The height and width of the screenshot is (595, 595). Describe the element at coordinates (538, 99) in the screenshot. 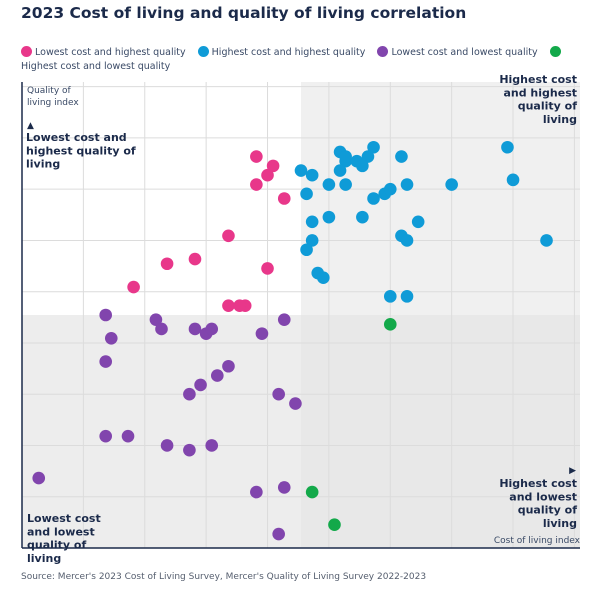

I see `quadrant-label-top-right: Highest cost and highest quality of living` at that location.